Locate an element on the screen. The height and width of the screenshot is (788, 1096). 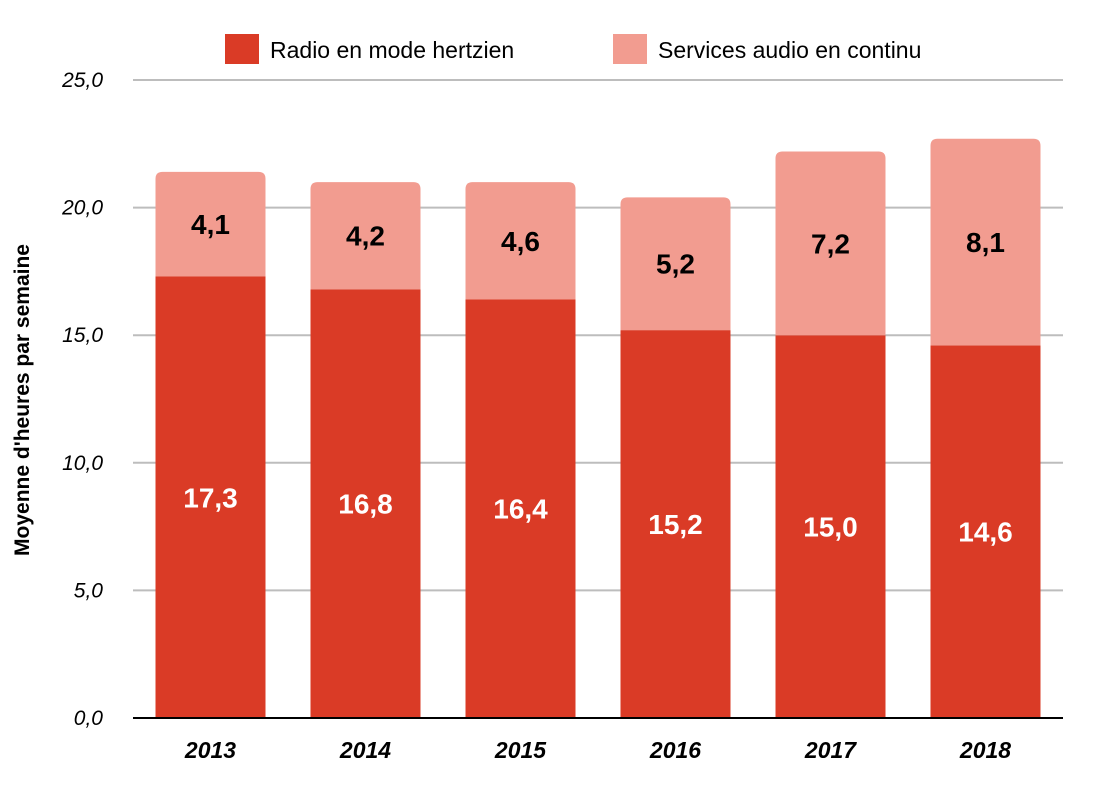
bar-radio-2016 is located at coordinates (675, 524).